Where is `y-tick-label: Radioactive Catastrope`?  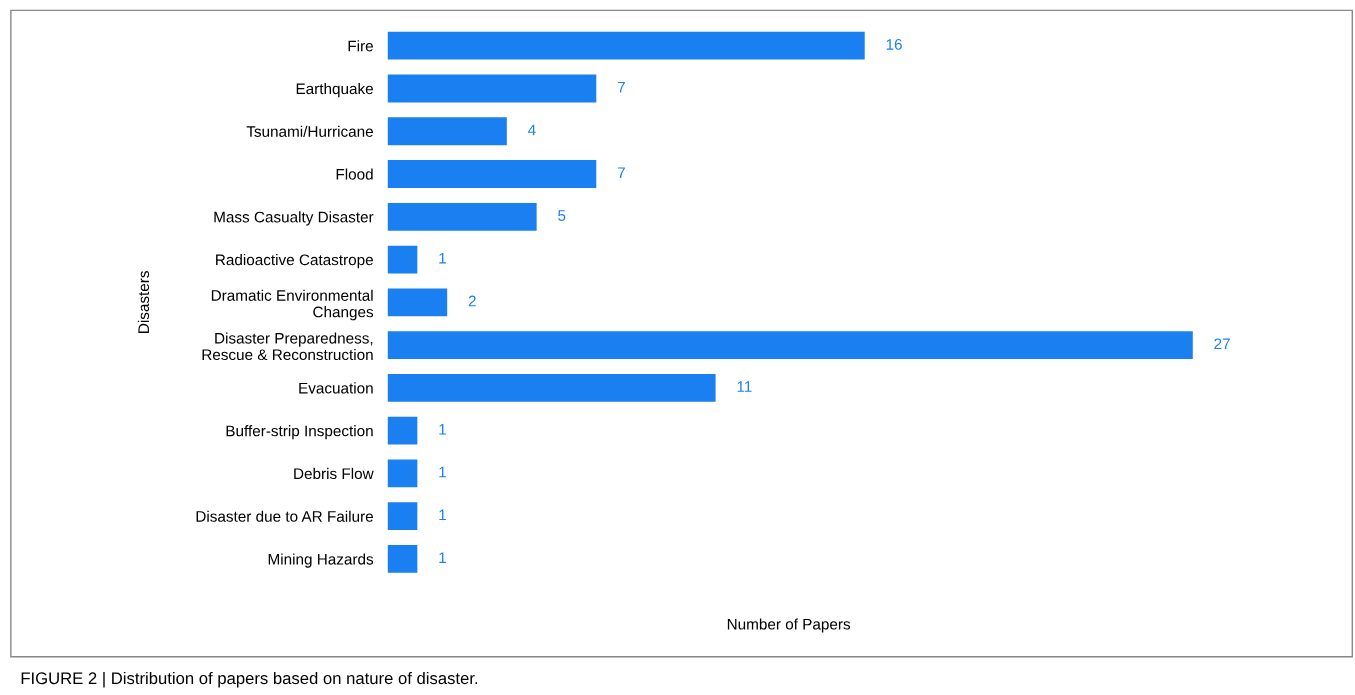 y-tick-label: Radioactive Catastrope is located at coordinates (294, 261).